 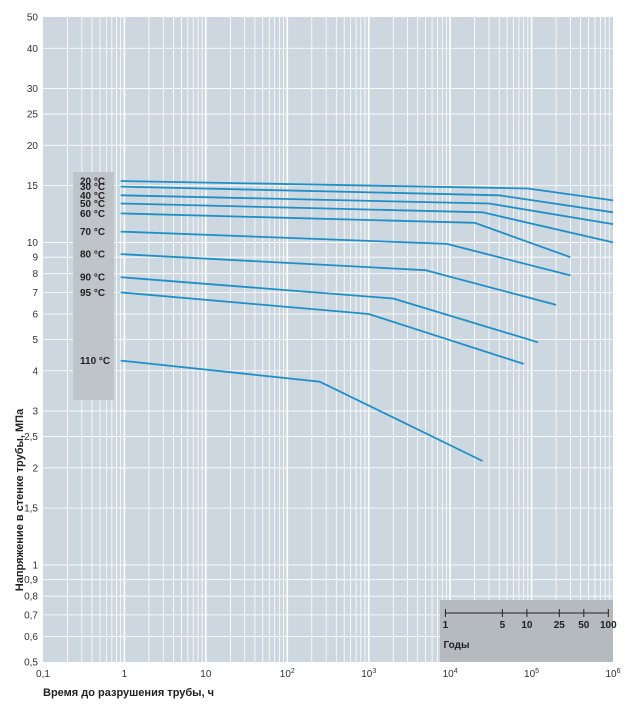 What do you see at coordinates (33, 243) in the screenshot?
I see `y-tick-label: 10` at bounding box center [33, 243].